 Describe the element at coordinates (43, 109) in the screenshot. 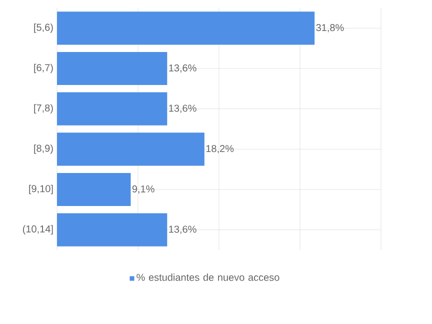

I see `y-tick-label: [7,8)` at that location.